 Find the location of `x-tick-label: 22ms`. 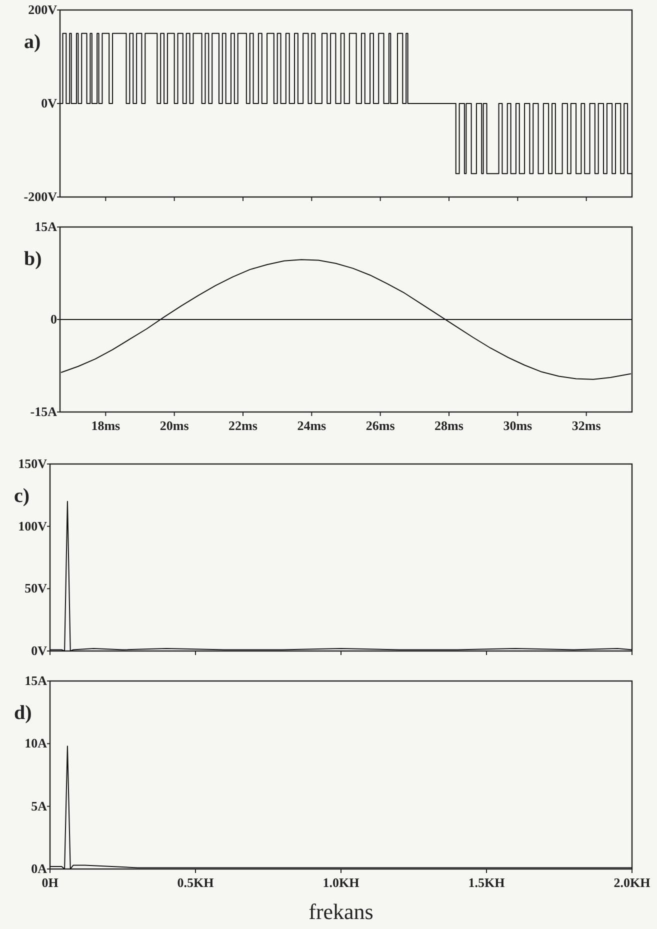

x-tick-label: 22ms is located at coordinates (243, 425).